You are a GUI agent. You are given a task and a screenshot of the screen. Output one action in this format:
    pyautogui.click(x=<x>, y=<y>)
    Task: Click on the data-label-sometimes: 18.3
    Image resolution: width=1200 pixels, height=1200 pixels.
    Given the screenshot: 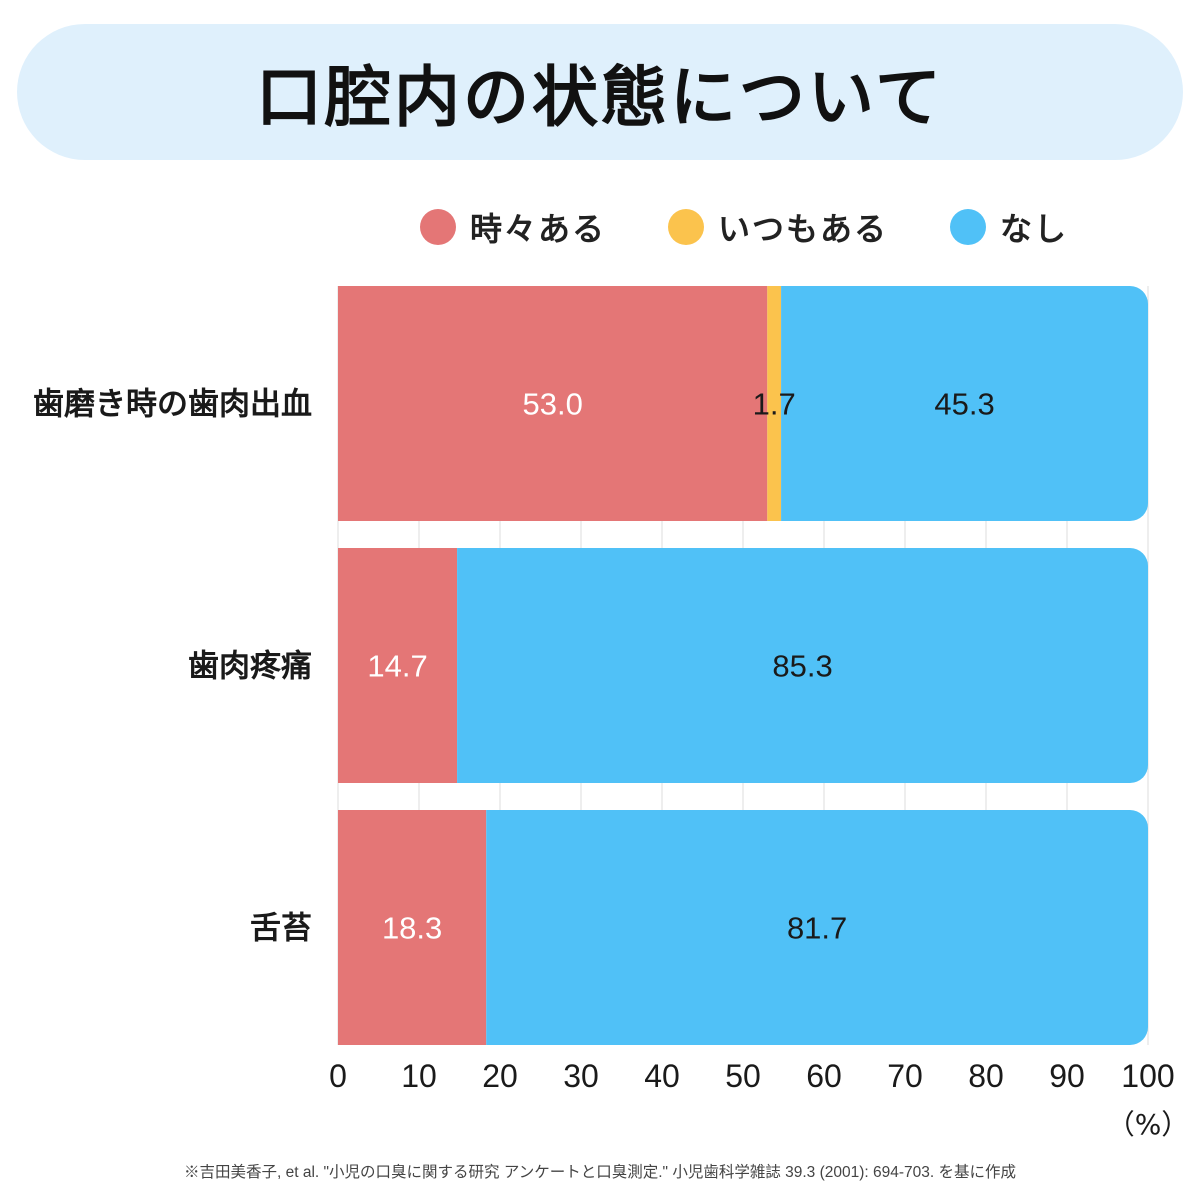 What is the action you would take?
    pyautogui.click(x=412, y=928)
    